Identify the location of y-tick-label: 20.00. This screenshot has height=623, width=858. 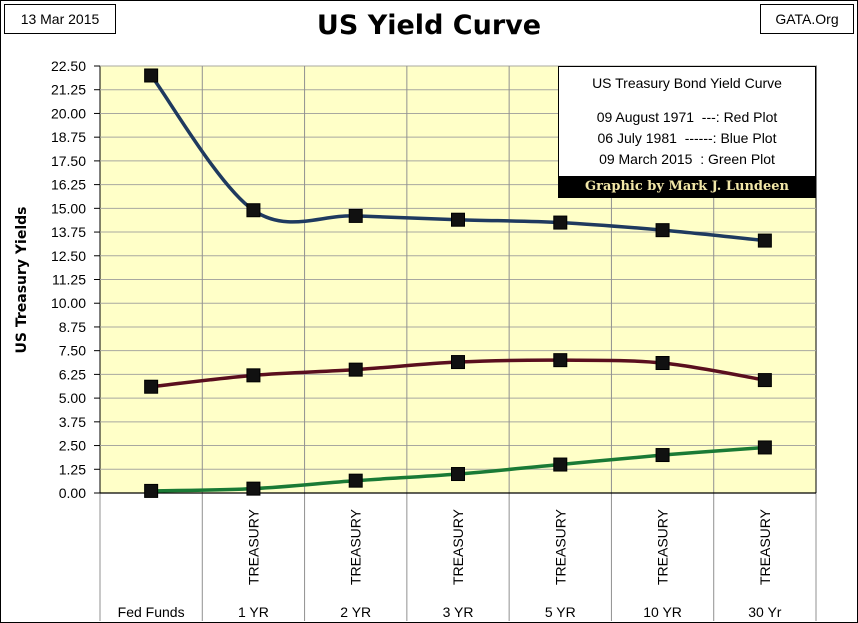
(68, 113).